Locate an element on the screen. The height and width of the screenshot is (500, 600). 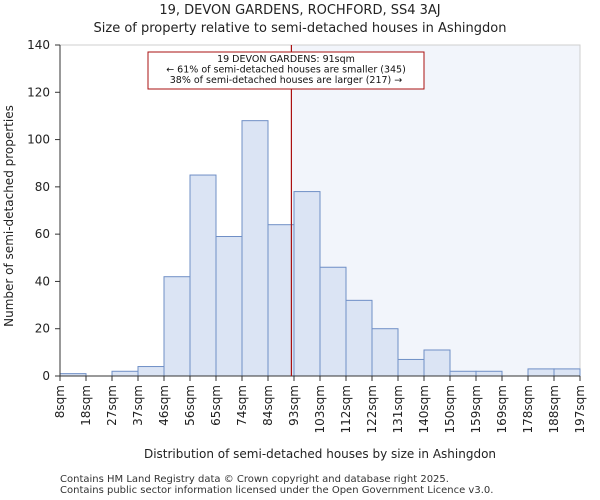
x-tick-label: 140sqm is located at coordinates (424, 409).